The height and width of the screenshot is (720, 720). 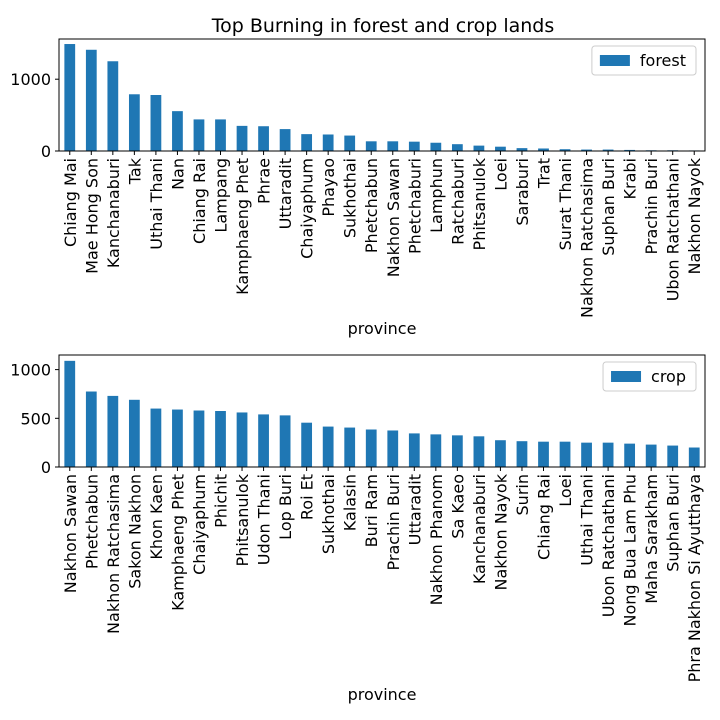 I want to click on x-tick-label: Nong Bua Lam Phu, so click(x=630, y=550).